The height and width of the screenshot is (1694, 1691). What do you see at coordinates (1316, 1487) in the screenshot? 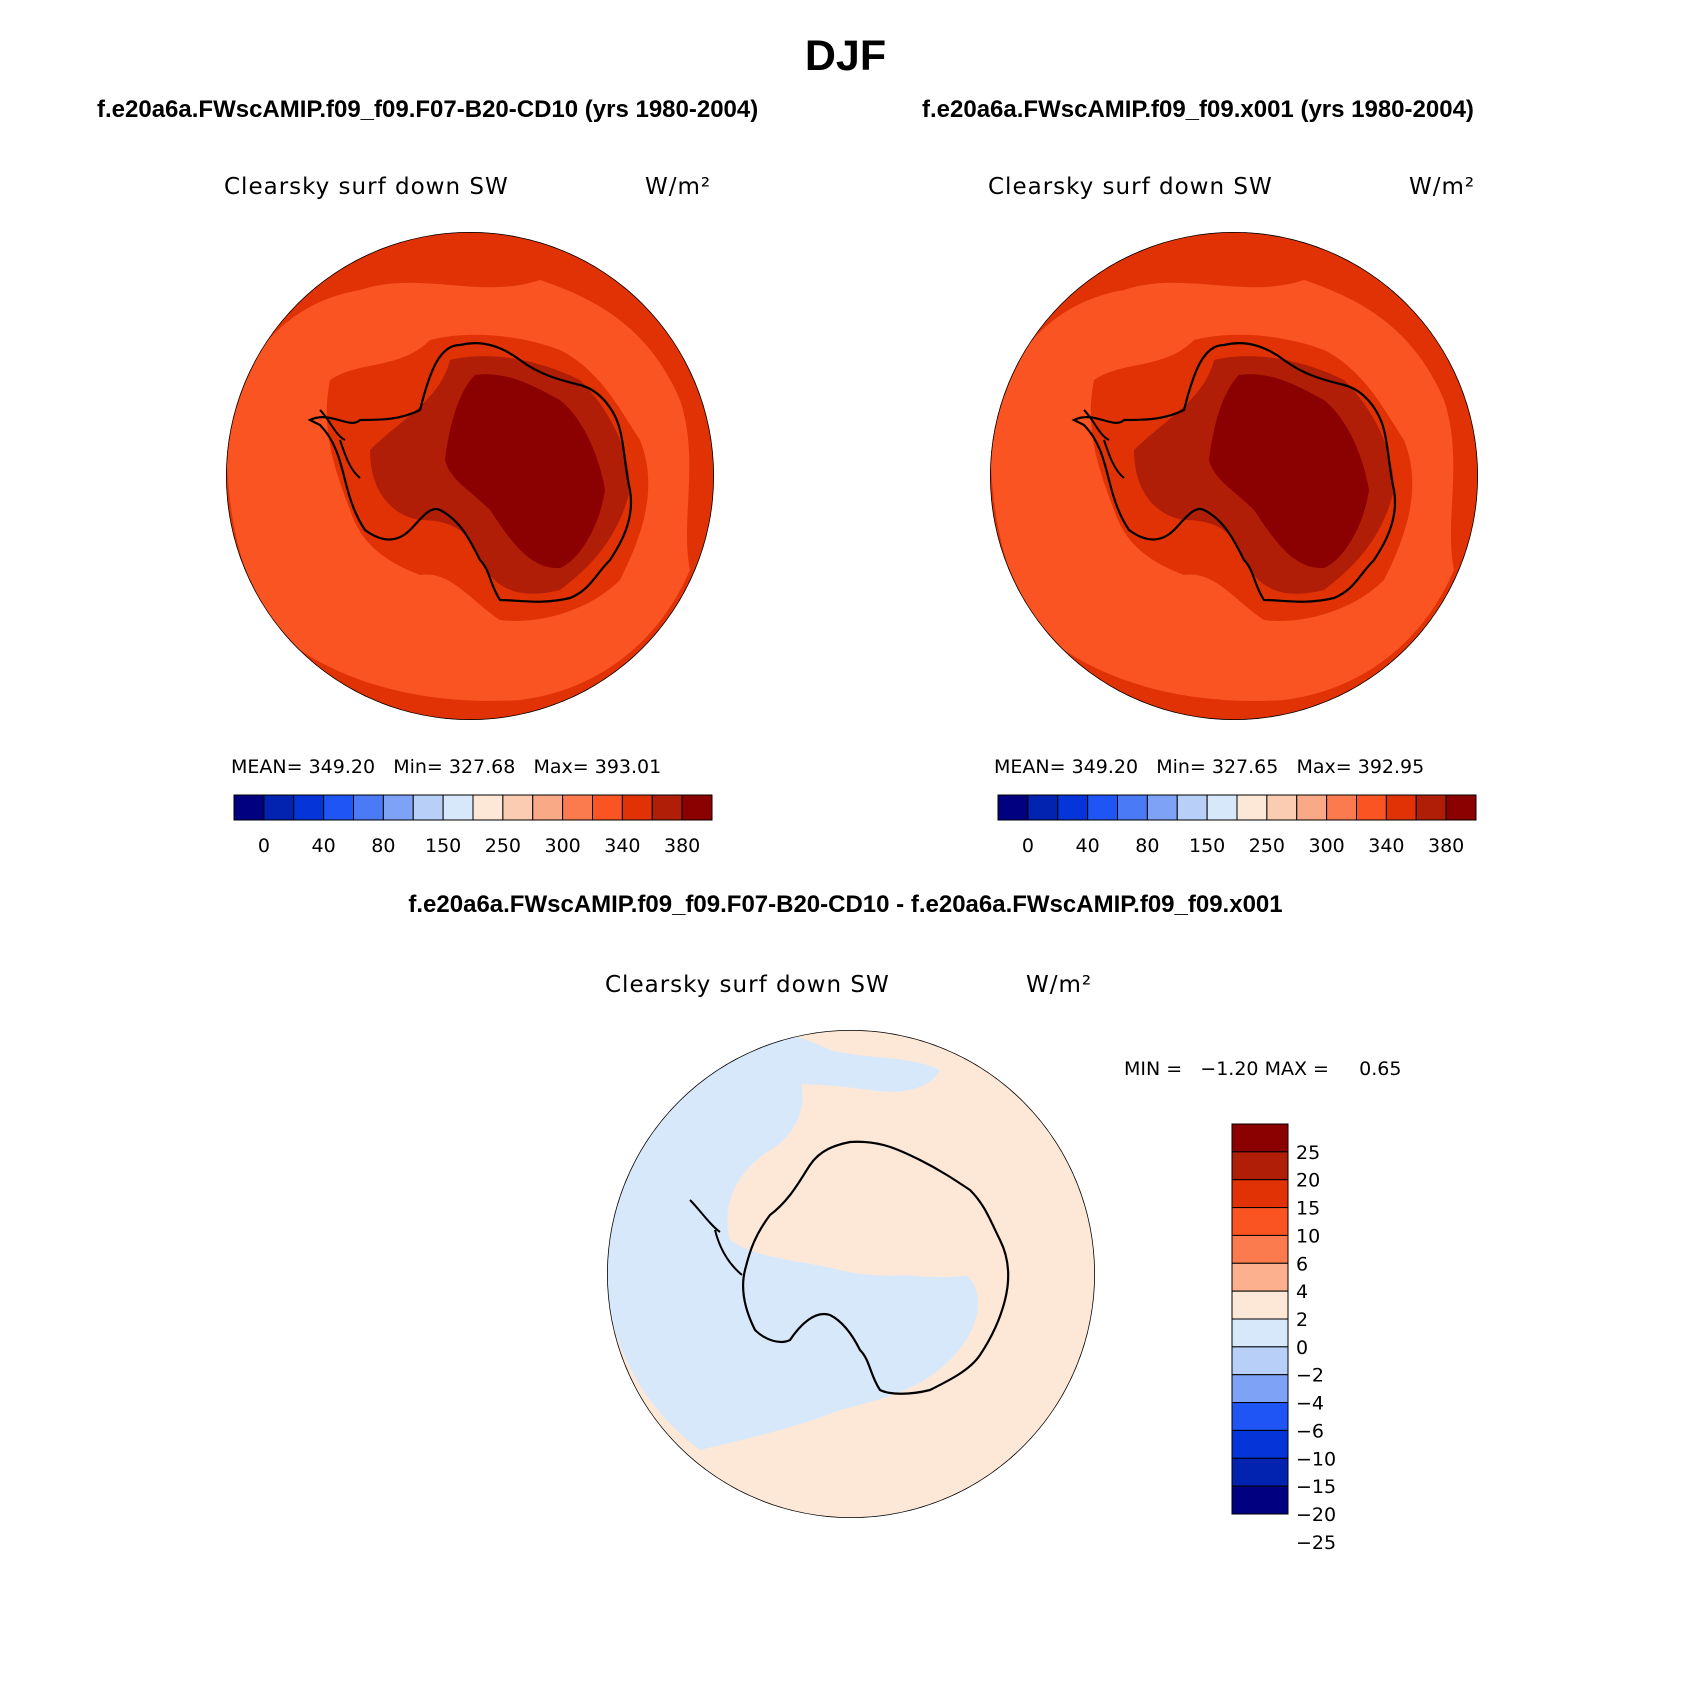
I see `diff-colorbar-tick-label: −15` at bounding box center [1316, 1487].